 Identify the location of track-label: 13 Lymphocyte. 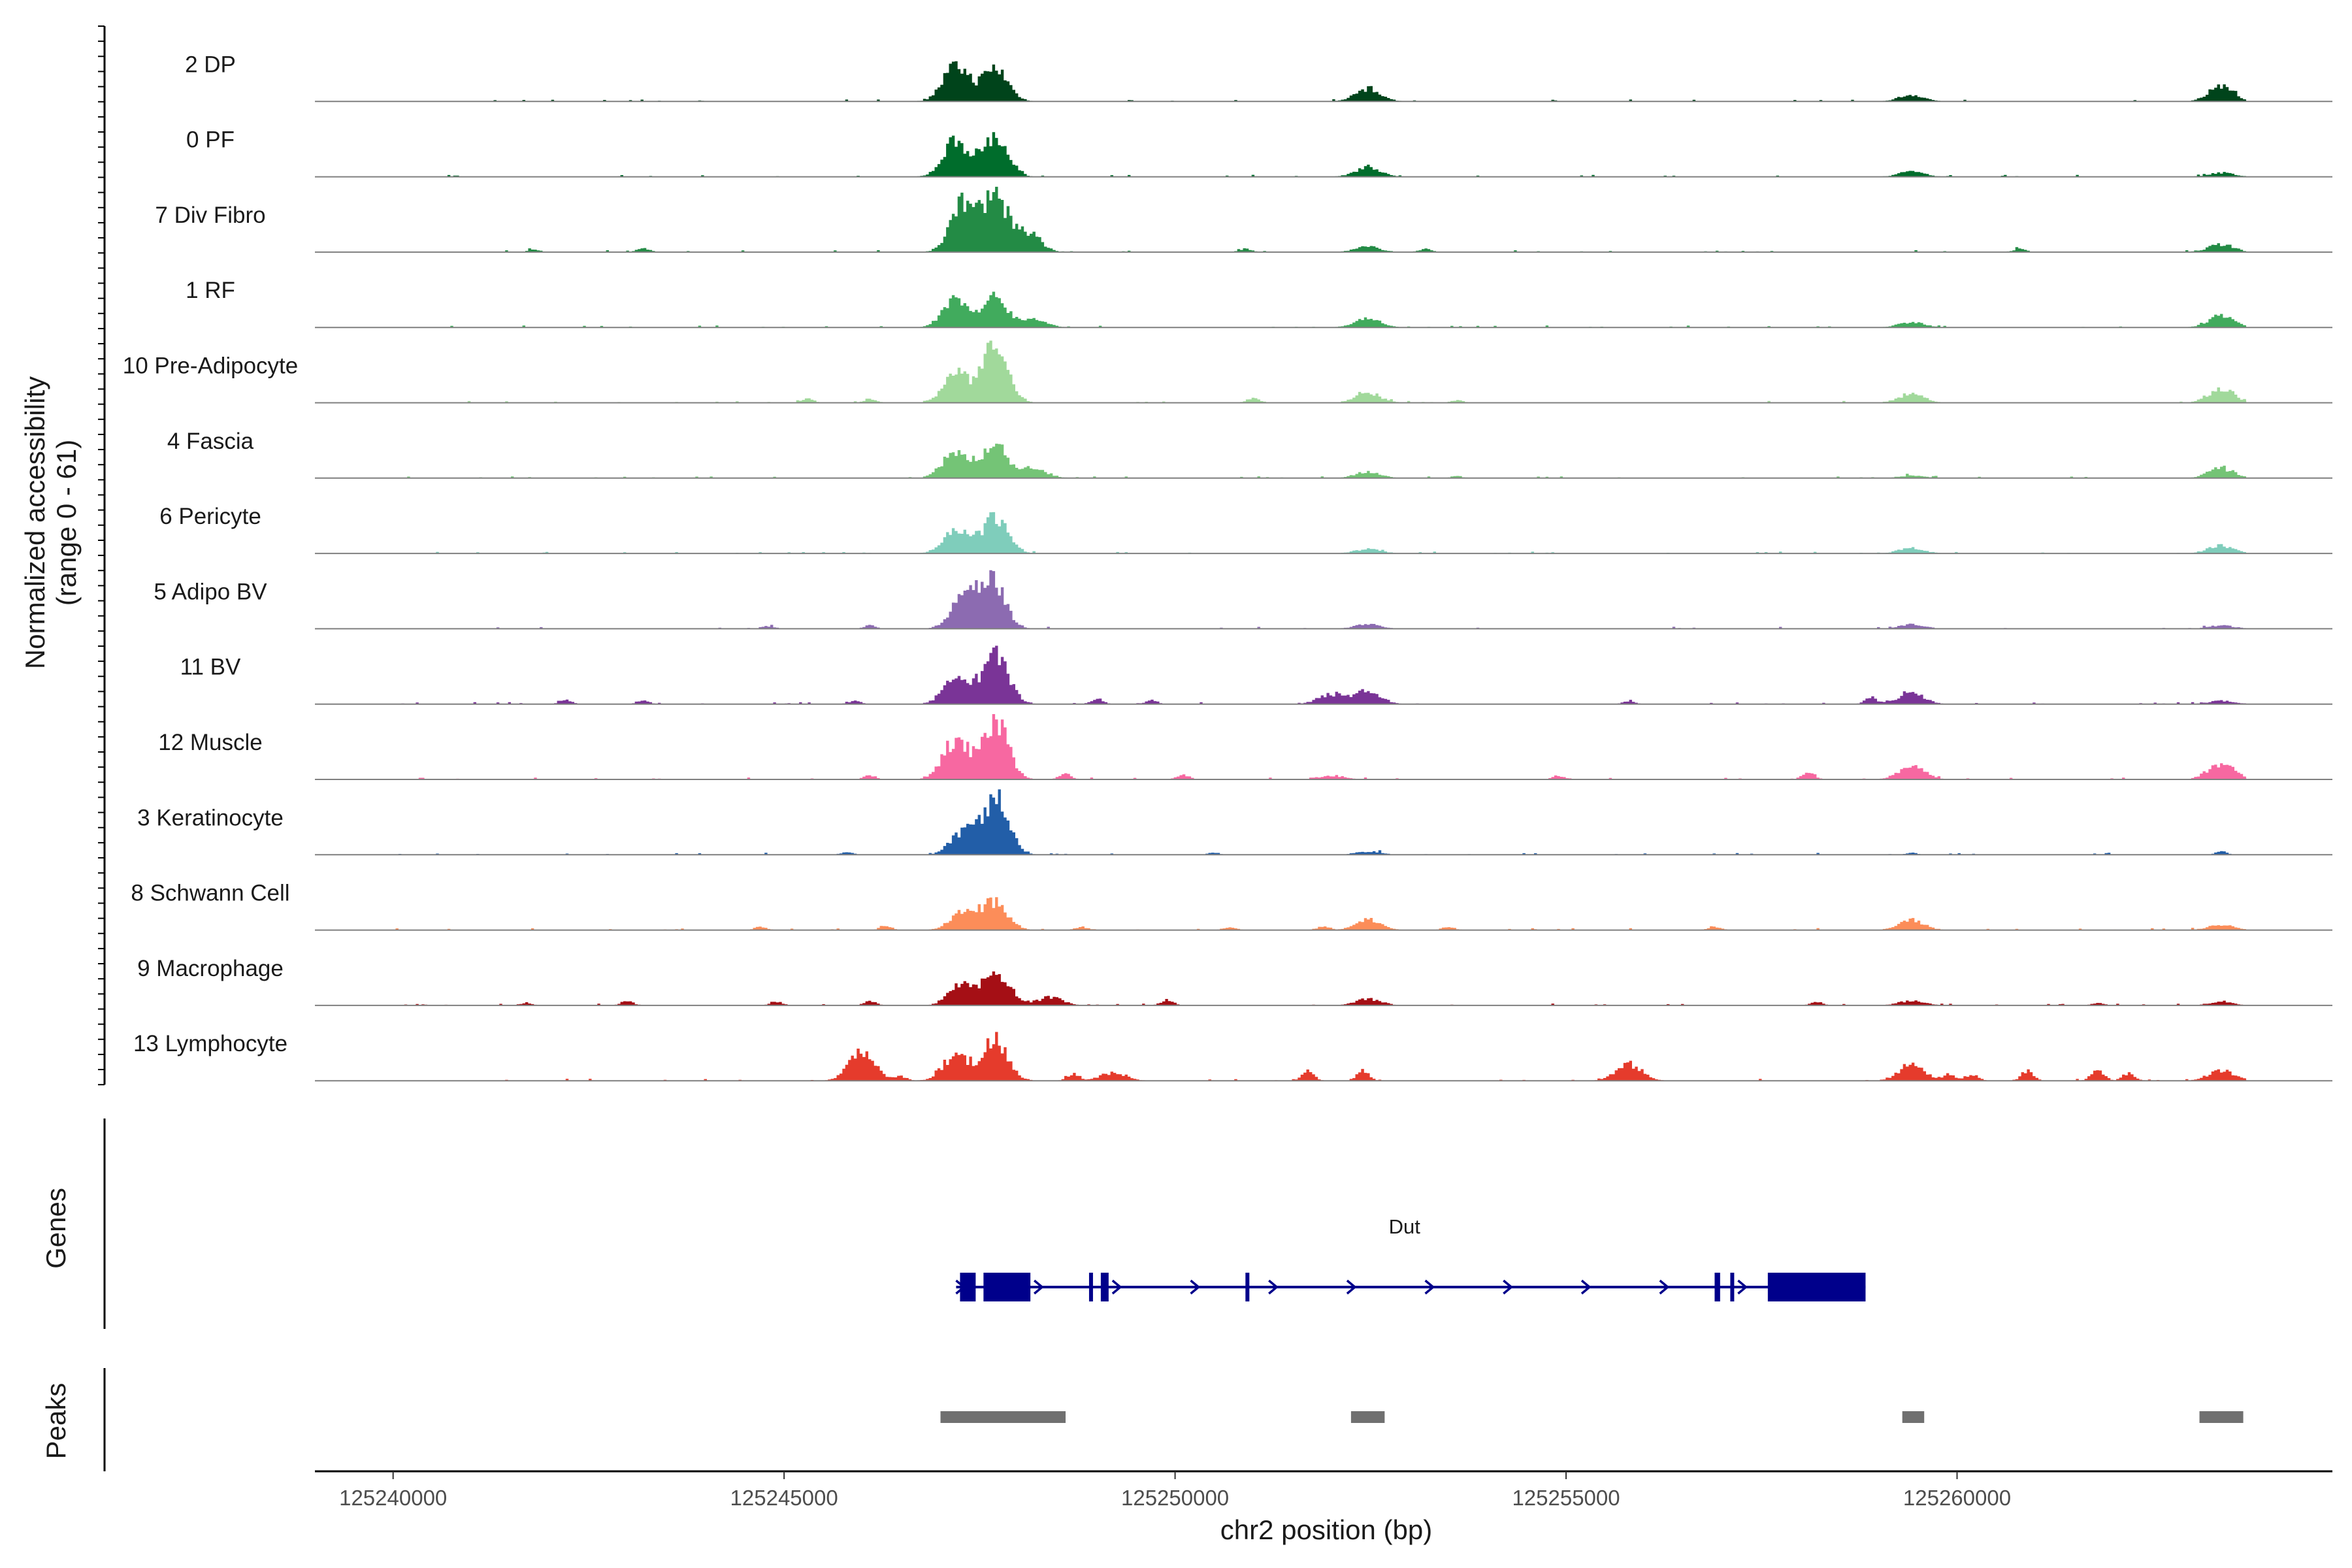
(210, 1043).